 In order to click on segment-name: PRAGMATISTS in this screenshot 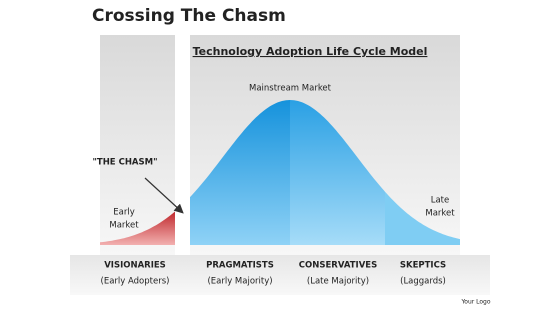, I will do `click(240, 266)`.